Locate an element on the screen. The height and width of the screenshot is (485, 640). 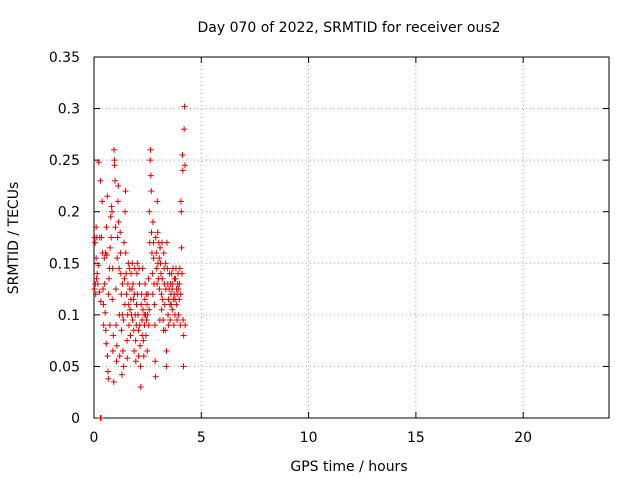
y-tick-labels: 0 0.05 0.1 0.15 0.2 0.25 0.3 0.35 is located at coordinates (64, 238).